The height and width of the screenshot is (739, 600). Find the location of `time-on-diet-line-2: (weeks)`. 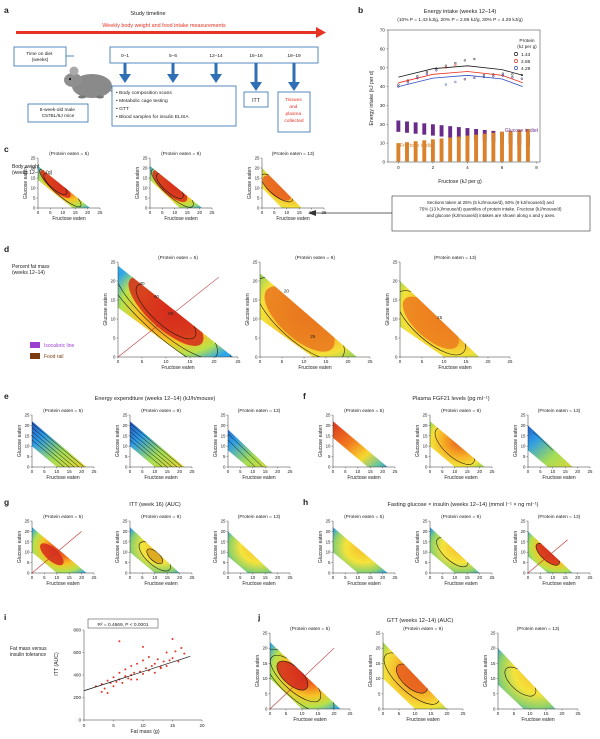

time-on-diet-line-2: (weeks) is located at coordinates (40, 60).